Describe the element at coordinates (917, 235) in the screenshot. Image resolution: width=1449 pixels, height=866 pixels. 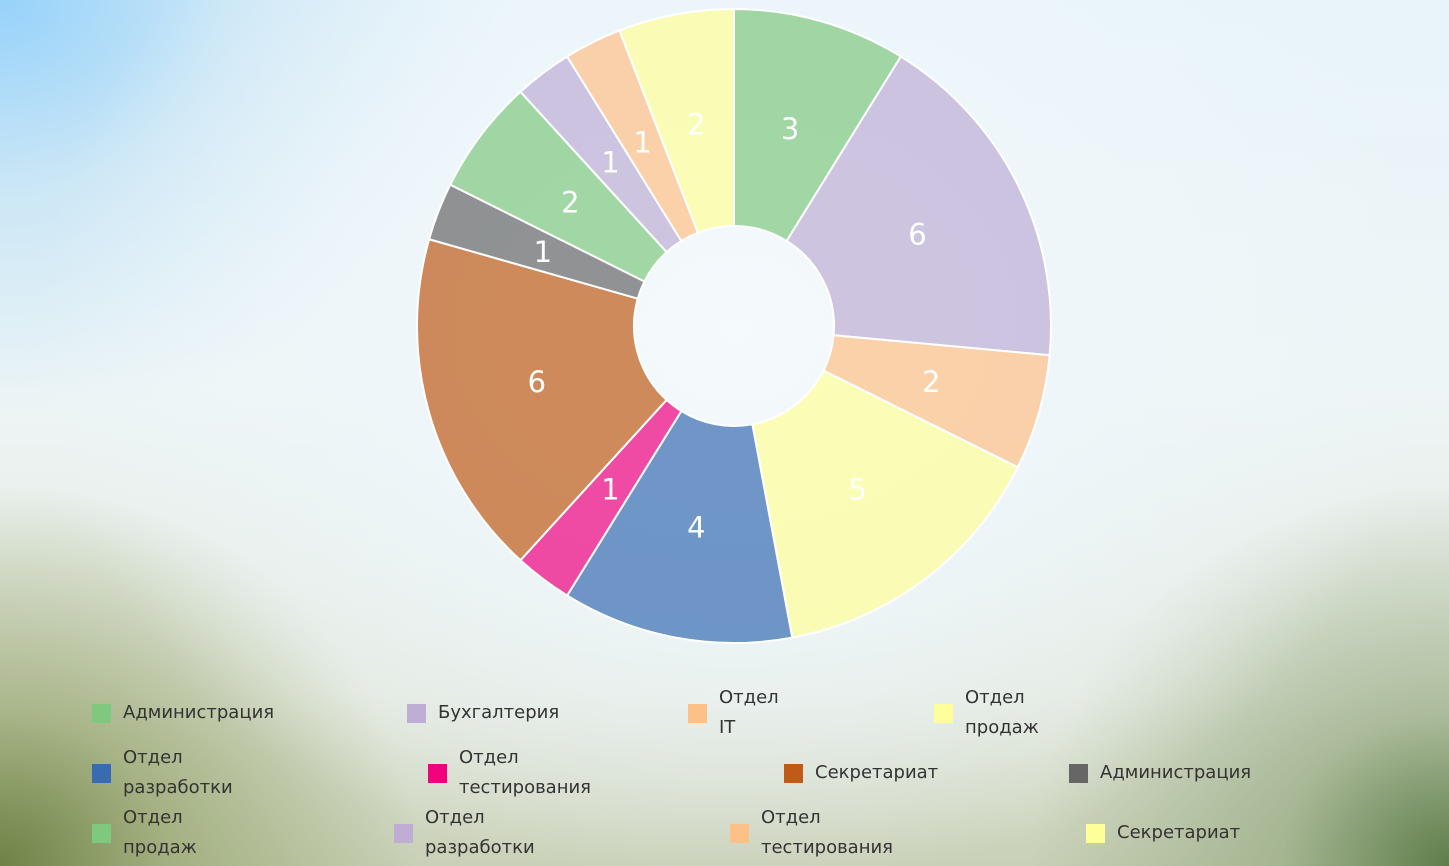
I see `slice-value-label-2: 6` at that location.